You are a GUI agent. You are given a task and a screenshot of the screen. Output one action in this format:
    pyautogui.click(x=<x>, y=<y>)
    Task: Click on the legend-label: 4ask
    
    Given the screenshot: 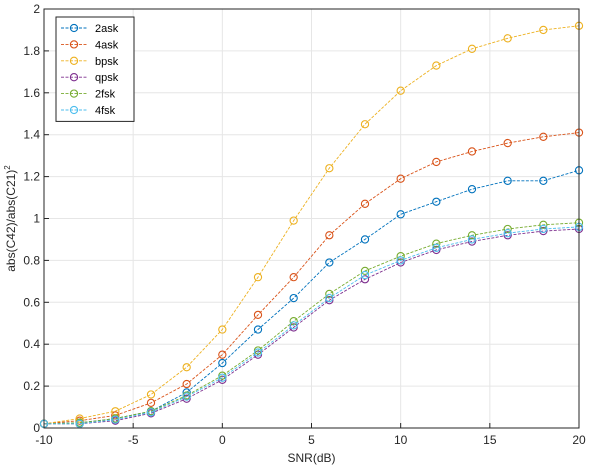 What is the action you would take?
    pyautogui.click(x=107, y=45)
    